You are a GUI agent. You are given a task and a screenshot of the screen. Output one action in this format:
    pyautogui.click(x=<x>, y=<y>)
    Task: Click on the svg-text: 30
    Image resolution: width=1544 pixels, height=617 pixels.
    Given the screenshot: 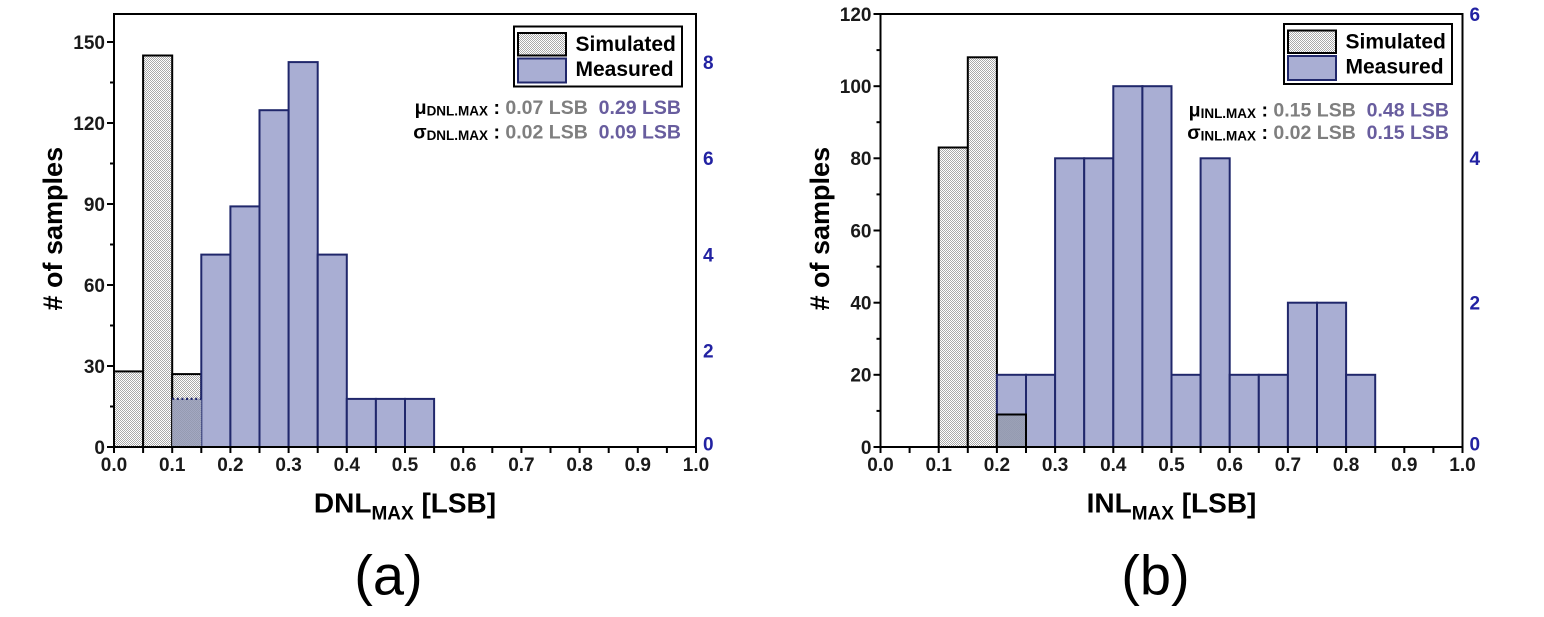 What is the action you would take?
    pyautogui.click(x=94, y=367)
    